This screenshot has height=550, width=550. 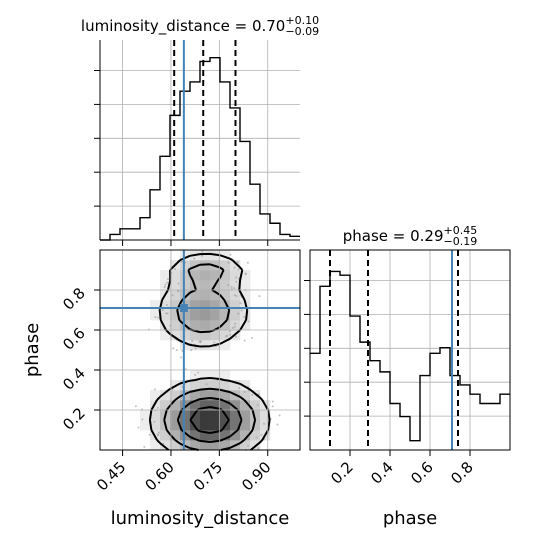 I want to click on ld-marginal-xticks, so click(x=195, y=243).